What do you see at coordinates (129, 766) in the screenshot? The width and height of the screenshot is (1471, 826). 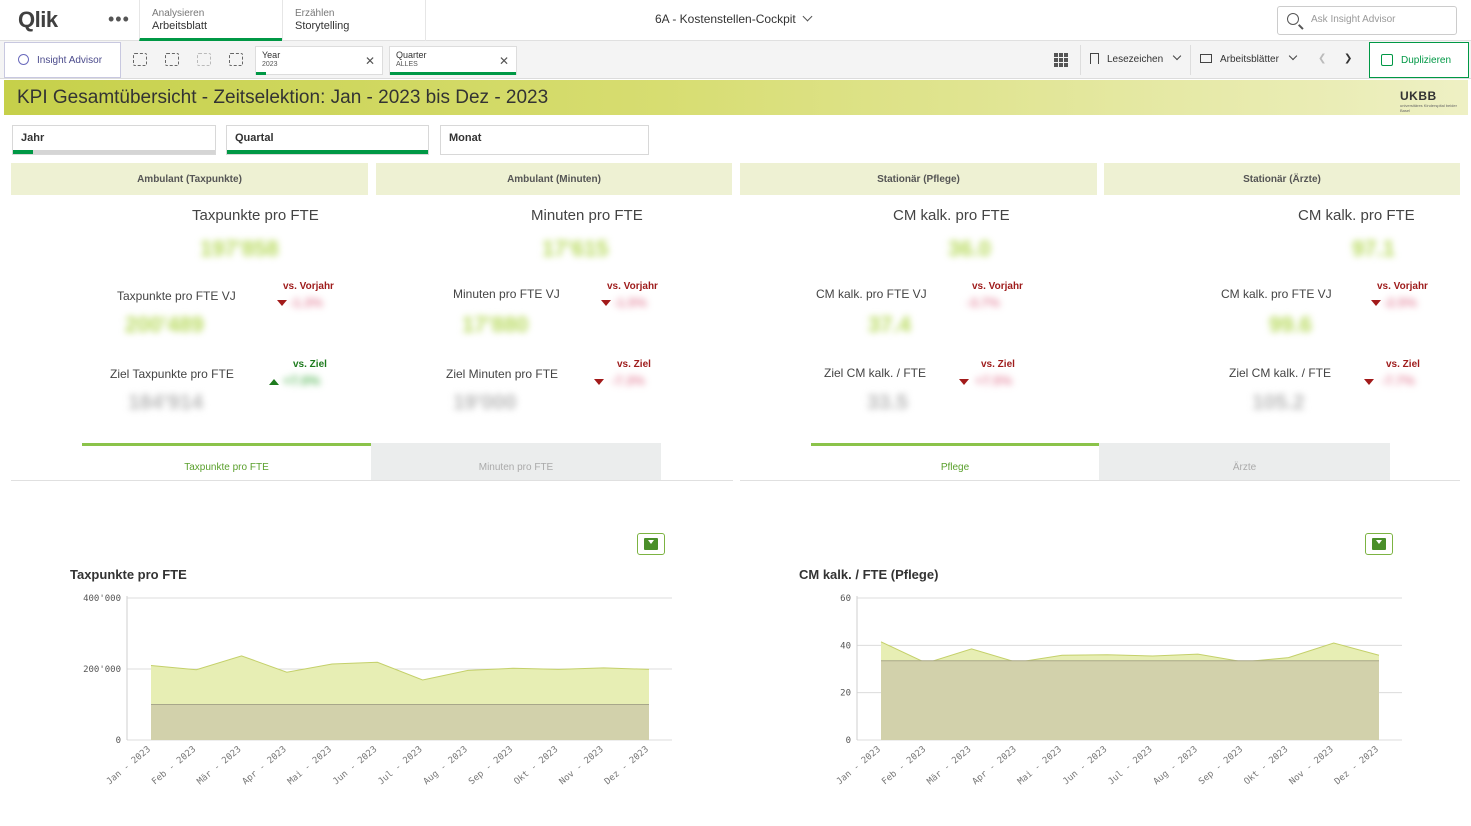 I see `x-tick-label: Jan - 2023` at bounding box center [129, 766].